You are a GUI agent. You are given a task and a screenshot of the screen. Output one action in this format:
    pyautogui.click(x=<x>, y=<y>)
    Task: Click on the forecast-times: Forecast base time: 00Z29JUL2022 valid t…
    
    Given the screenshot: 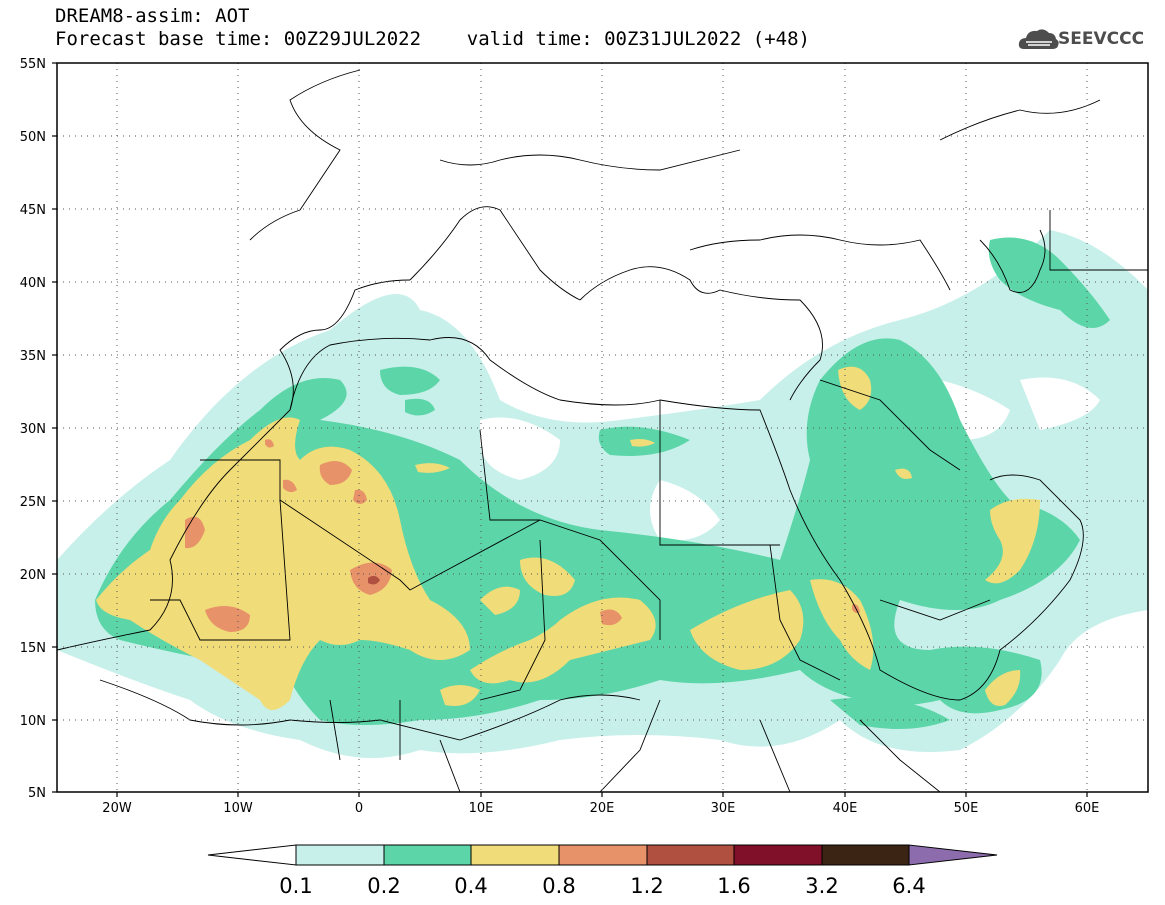 What is the action you would take?
    pyautogui.click(x=432, y=39)
    